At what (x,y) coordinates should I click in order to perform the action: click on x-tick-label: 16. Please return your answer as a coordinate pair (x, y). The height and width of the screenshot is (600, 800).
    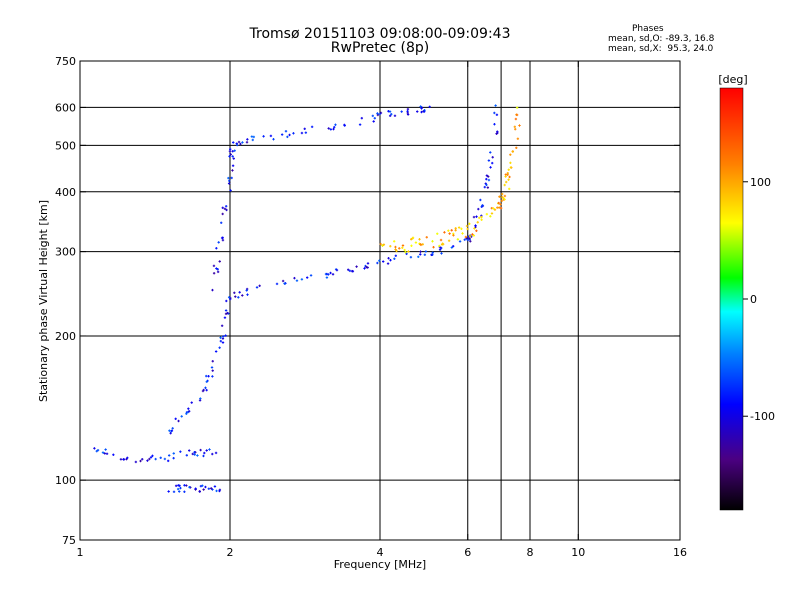
    Looking at the image, I should click on (680, 552).